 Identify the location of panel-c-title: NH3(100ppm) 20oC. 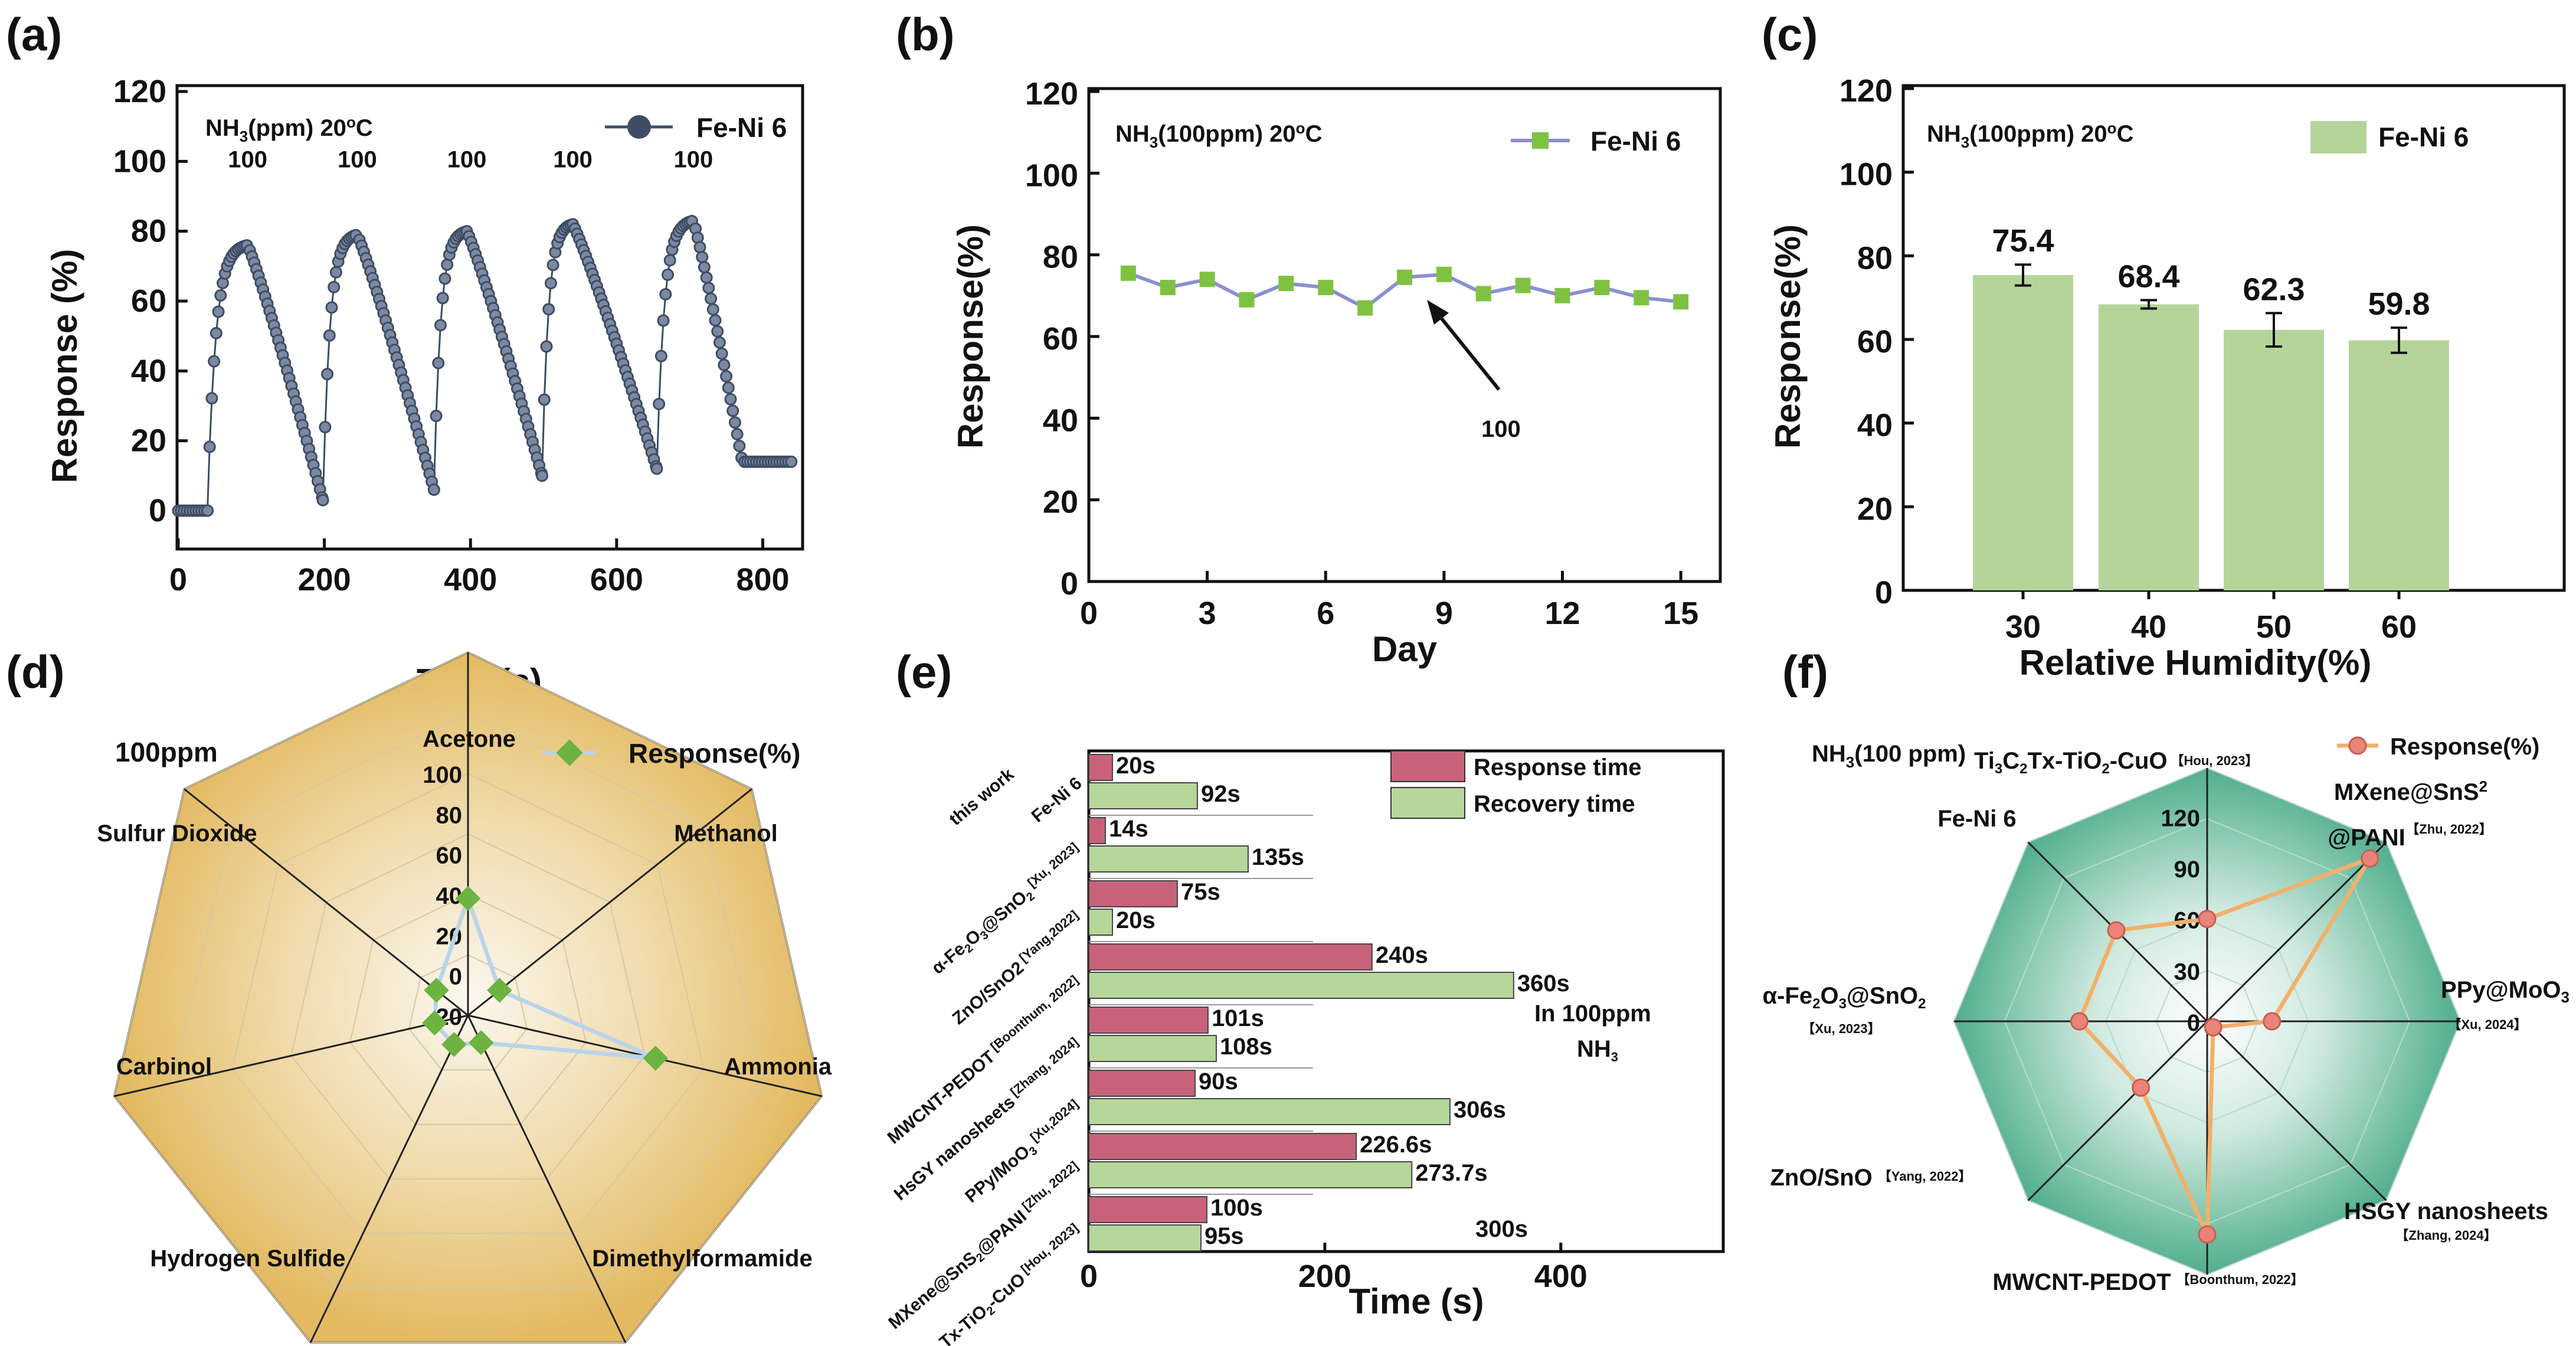
(2030, 135).